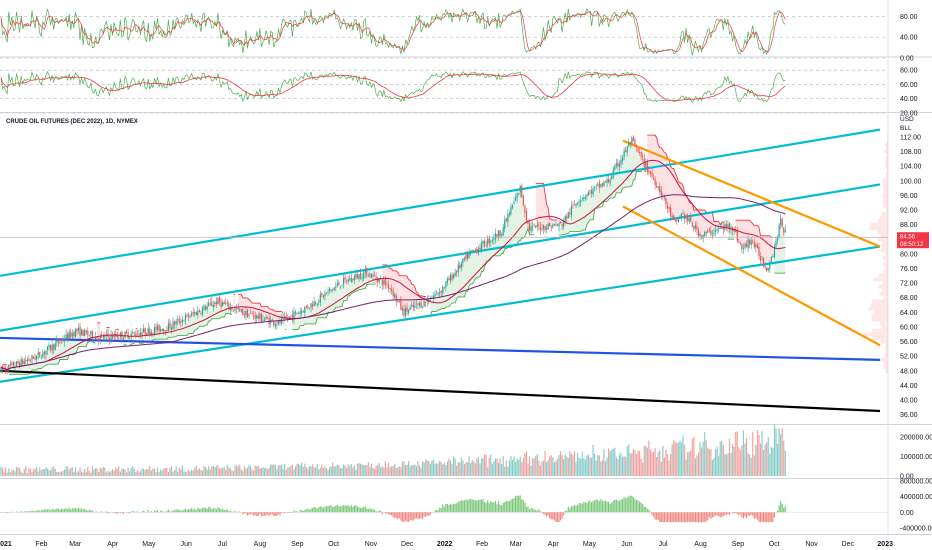  Describe the element at coordinates (444, 33) in the screenshot. I see `stochastic-pane` at that location.